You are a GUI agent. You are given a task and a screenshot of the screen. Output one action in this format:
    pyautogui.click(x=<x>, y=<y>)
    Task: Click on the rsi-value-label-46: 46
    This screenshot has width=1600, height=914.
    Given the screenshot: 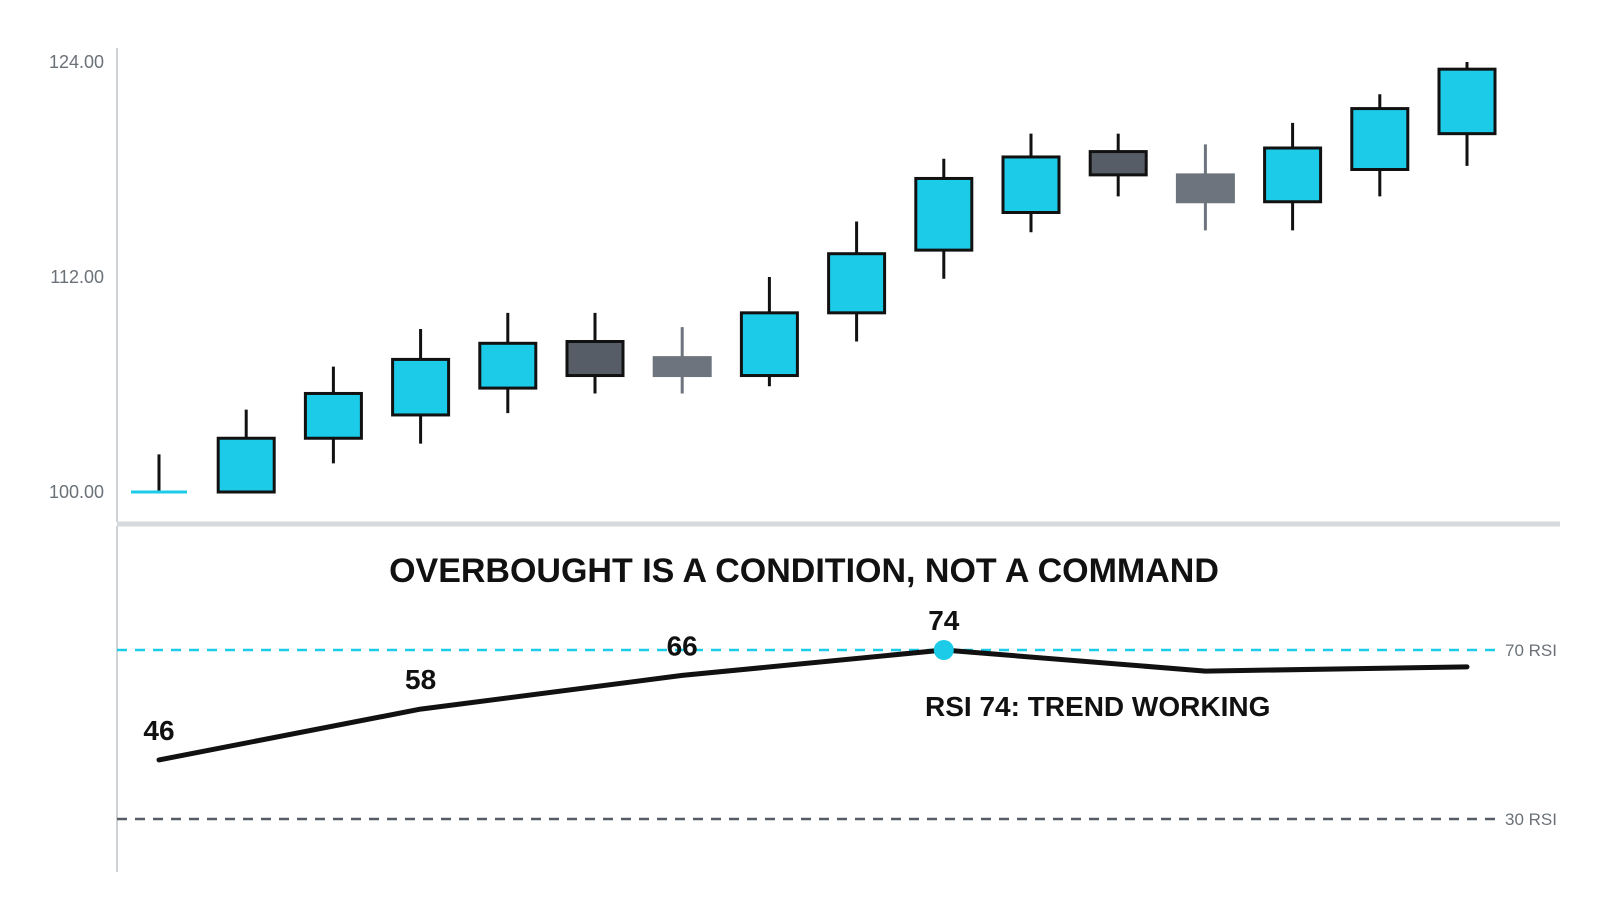 What is the action you would take?
    pyautogui.click(x=158, y=730)
    